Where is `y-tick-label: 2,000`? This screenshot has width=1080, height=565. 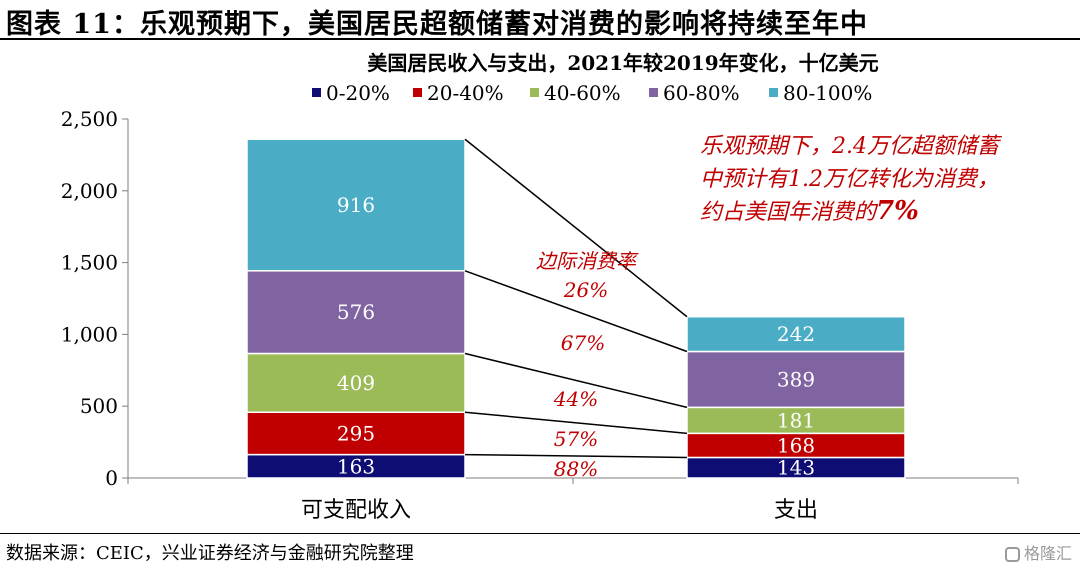
y-tick-label: 2,000 is located at coordinates (89, 191).